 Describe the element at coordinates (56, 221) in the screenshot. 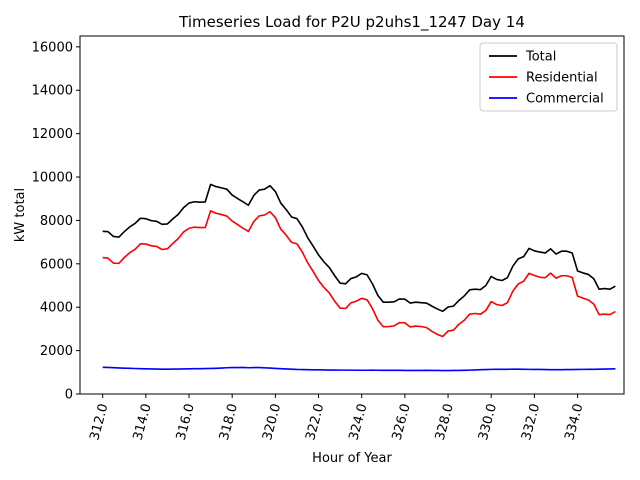

I see `y-tick-label: 8000` at that location.